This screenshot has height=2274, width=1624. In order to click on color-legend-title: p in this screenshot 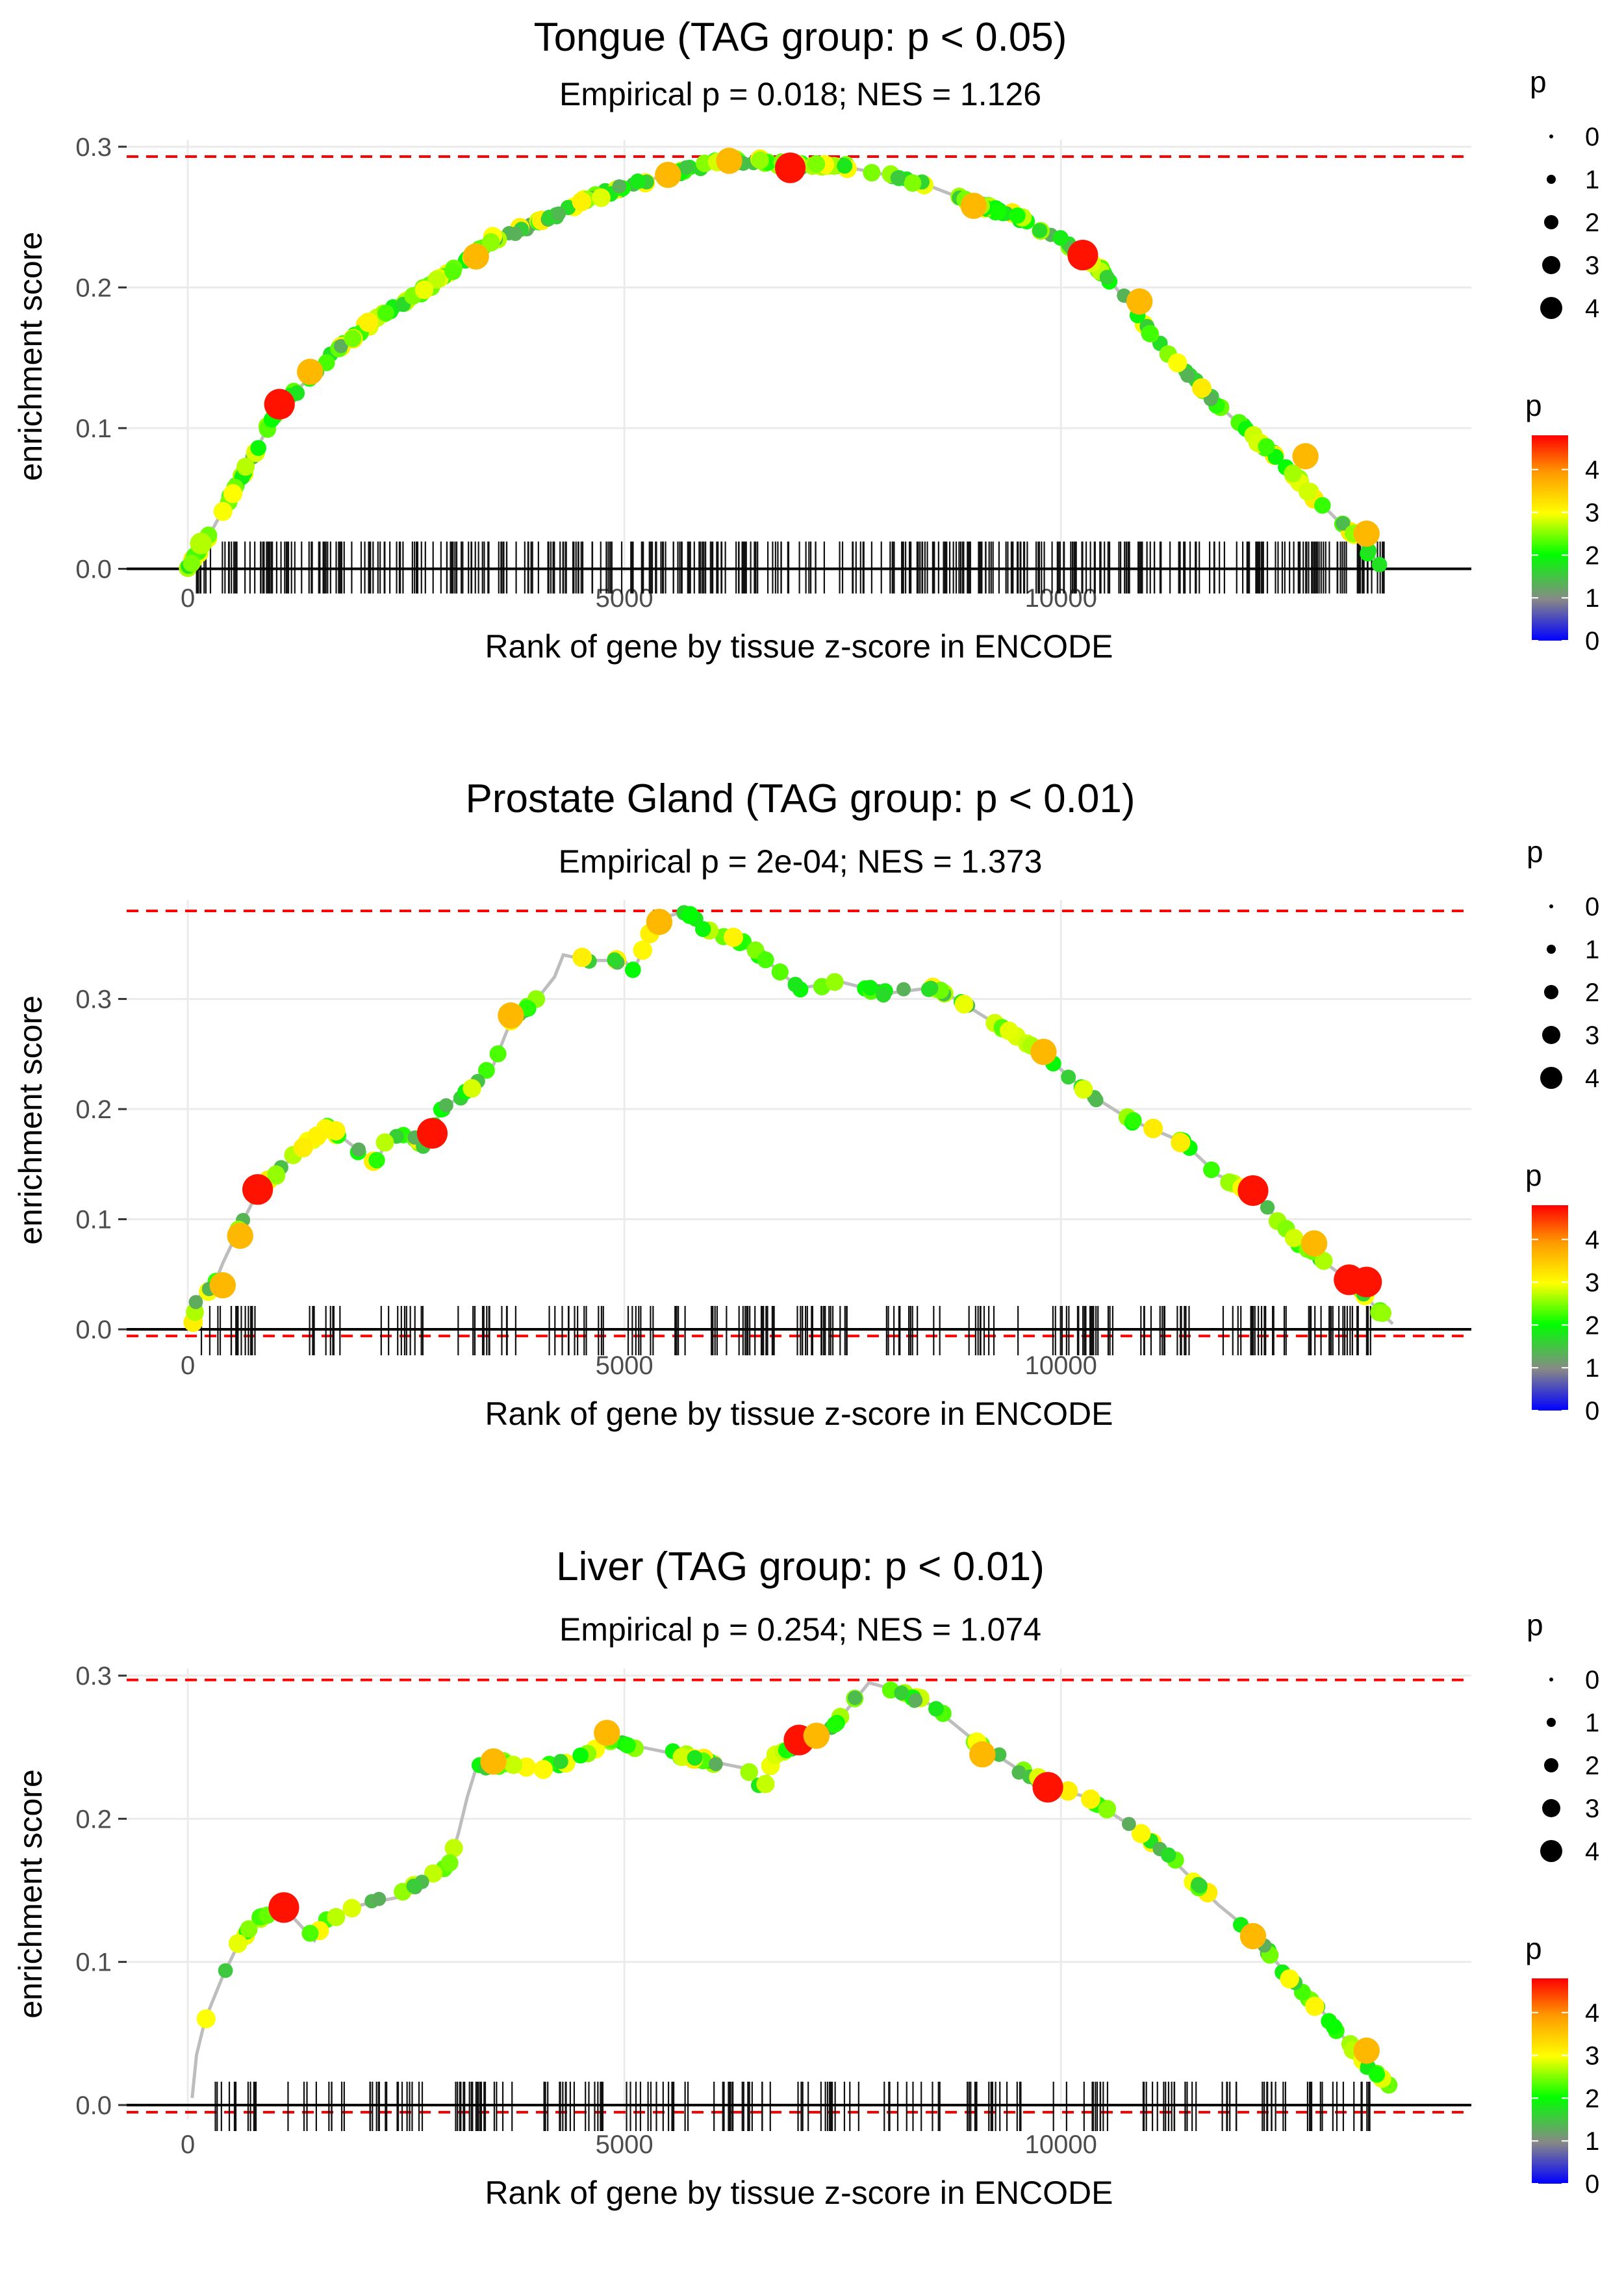, I will do `click(1533, 405)`.